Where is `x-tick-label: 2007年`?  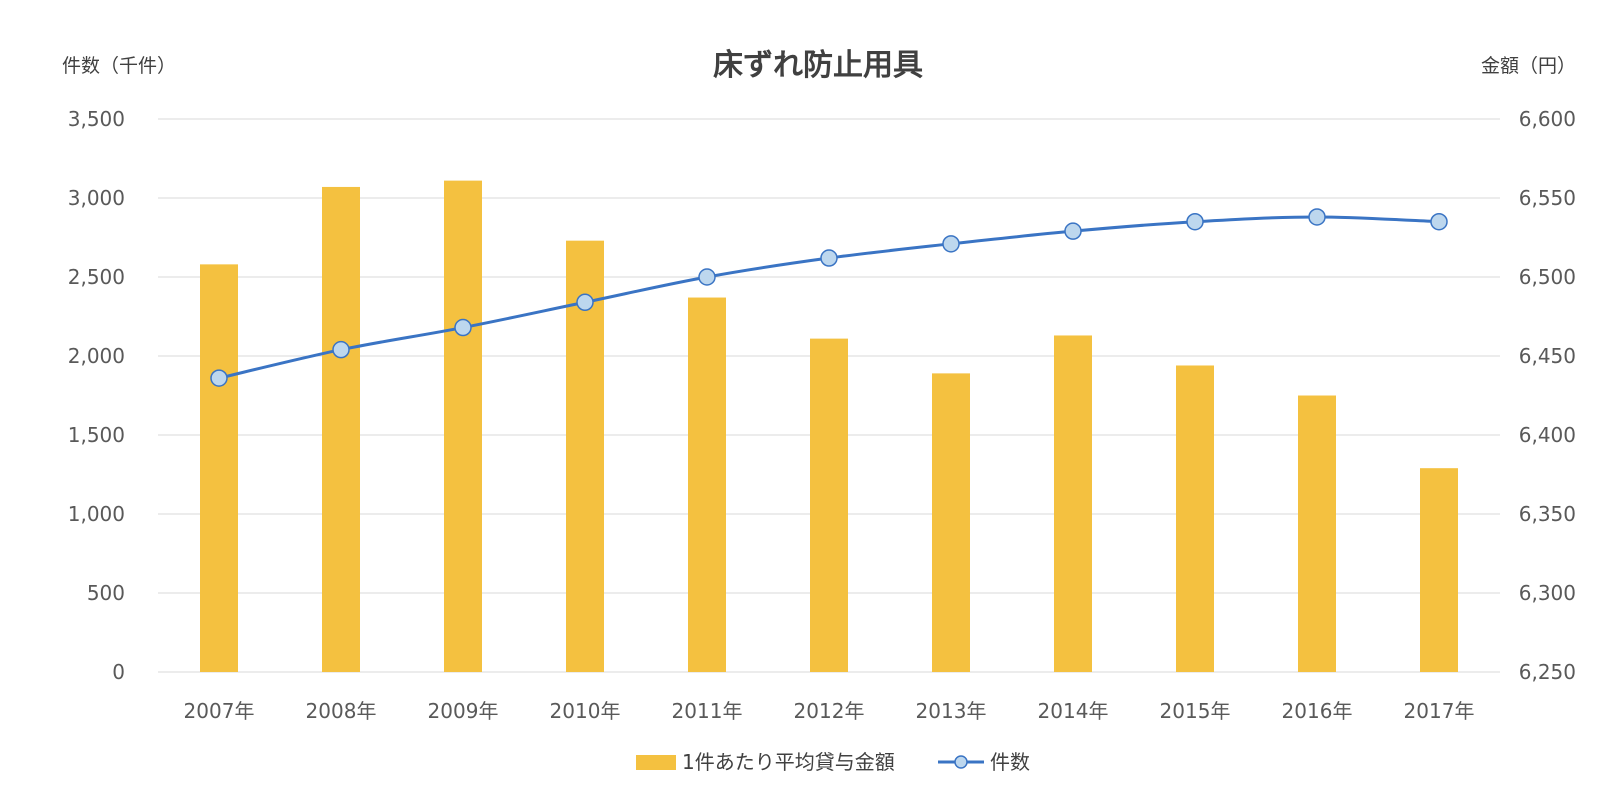
x-tick-label: 2007年 is located at coordinates (219, 711).